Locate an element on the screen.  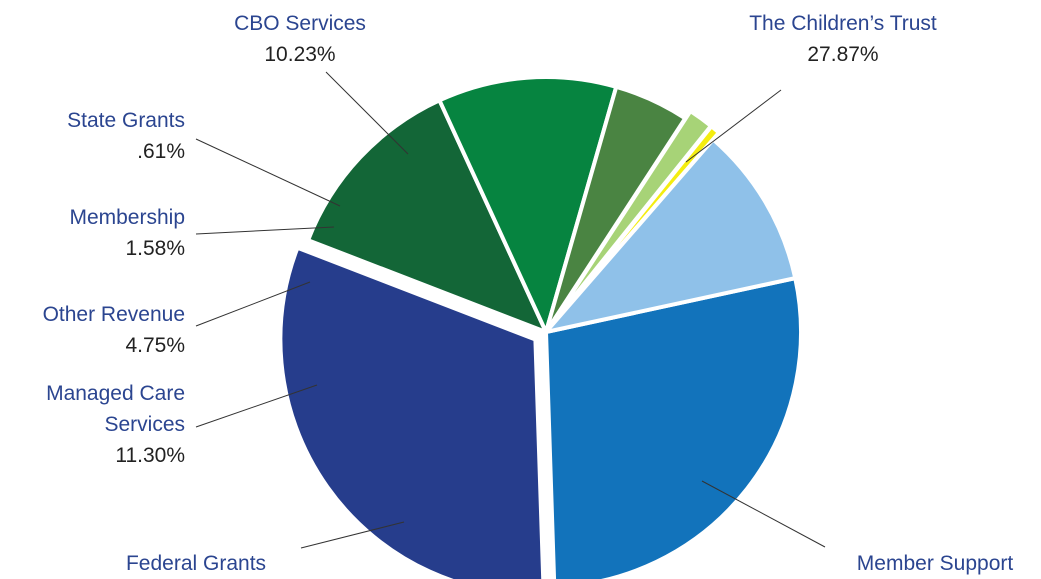
leader-line-cbo-services is located at coordinates (367, 113).